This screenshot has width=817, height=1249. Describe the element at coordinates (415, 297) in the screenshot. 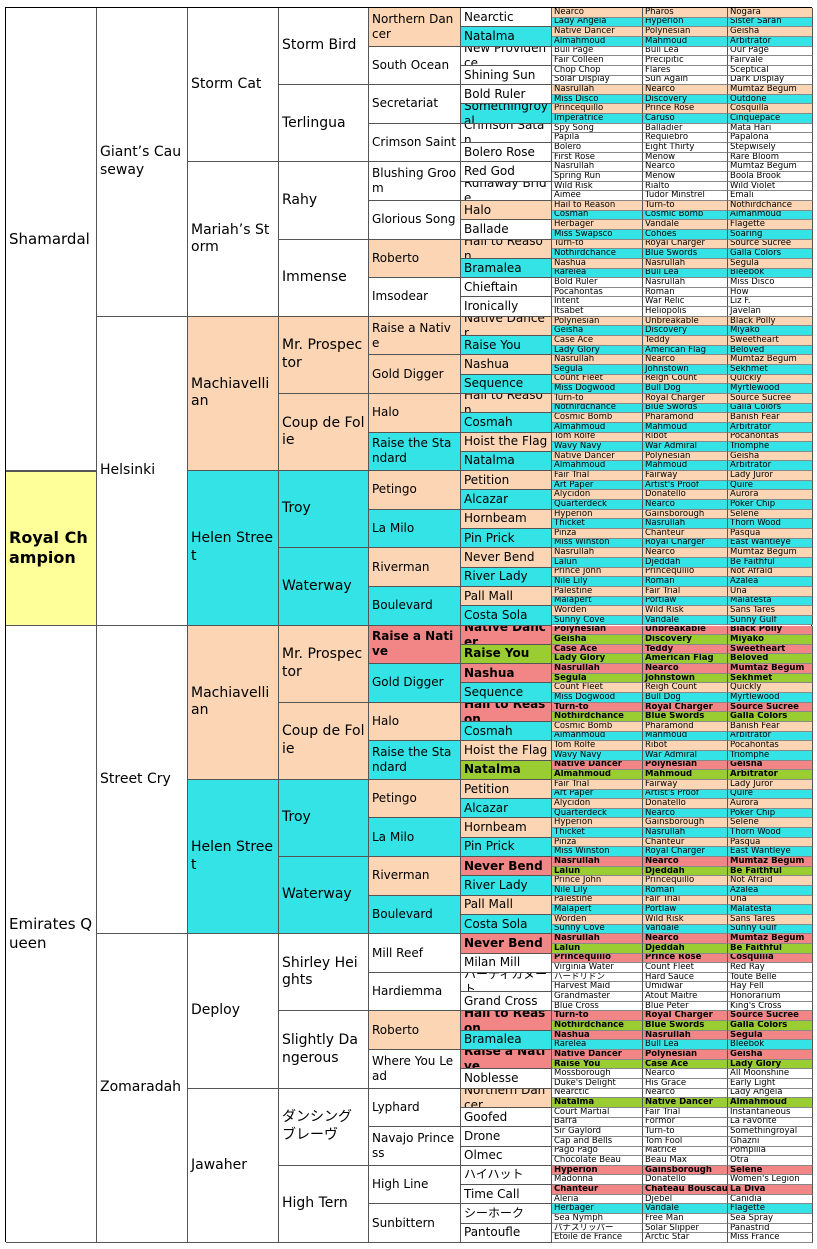

I see `ancestor-cell: Imsodear` at that location.